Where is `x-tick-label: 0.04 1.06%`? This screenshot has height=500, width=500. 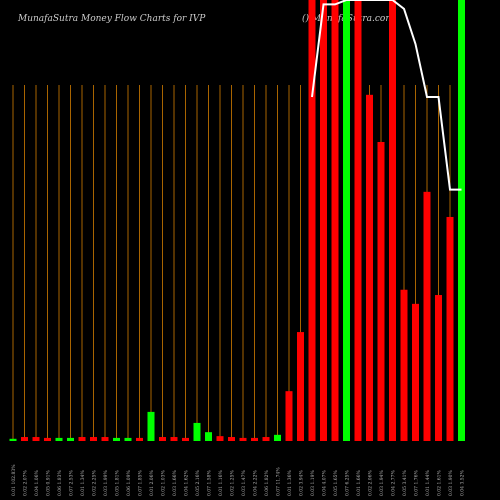 x-tick-label: 0.04 1.06% is located at coordinates (37, 483).